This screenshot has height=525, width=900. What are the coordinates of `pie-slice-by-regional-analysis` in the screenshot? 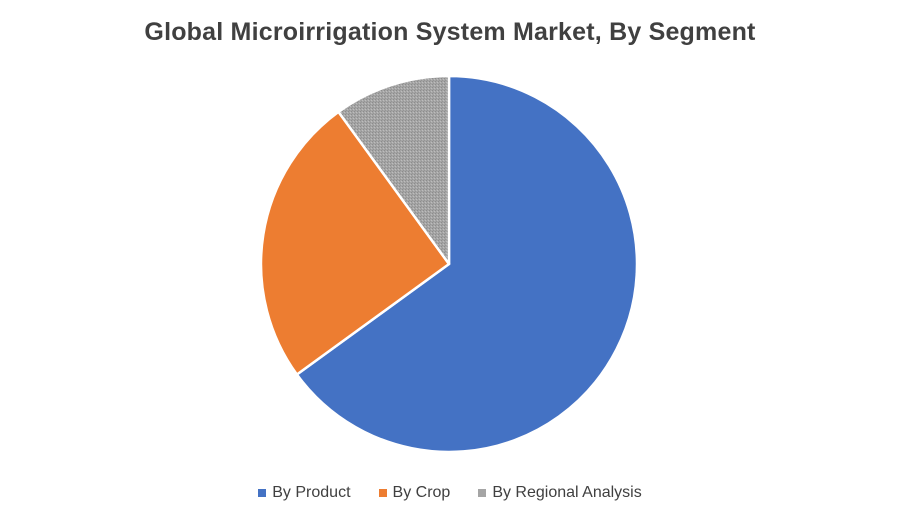 It's located at (394, 170).